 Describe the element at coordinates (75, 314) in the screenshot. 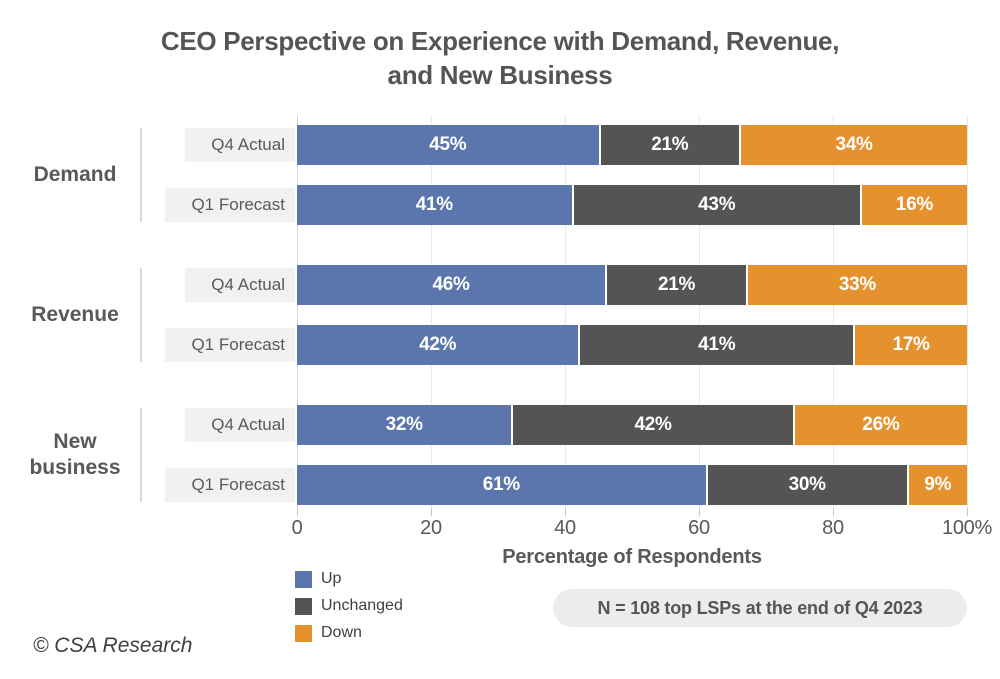

I see `group-label: Revenue` at that location.